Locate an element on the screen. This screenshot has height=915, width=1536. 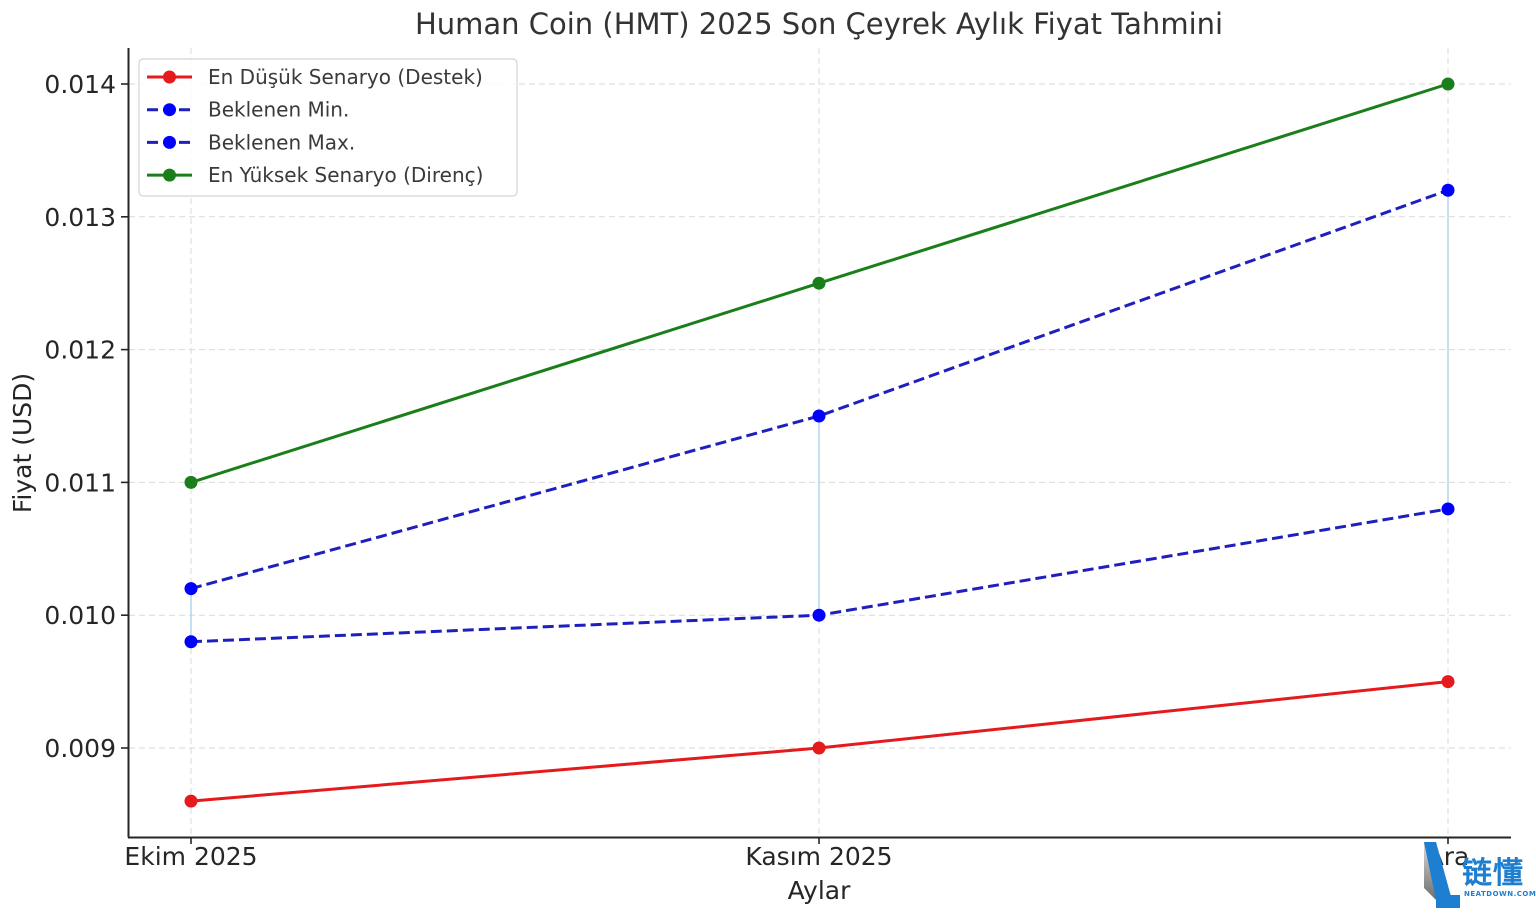
watermark-domain-text: NEATDOWN.COM is located at coordinates (1500, 894).